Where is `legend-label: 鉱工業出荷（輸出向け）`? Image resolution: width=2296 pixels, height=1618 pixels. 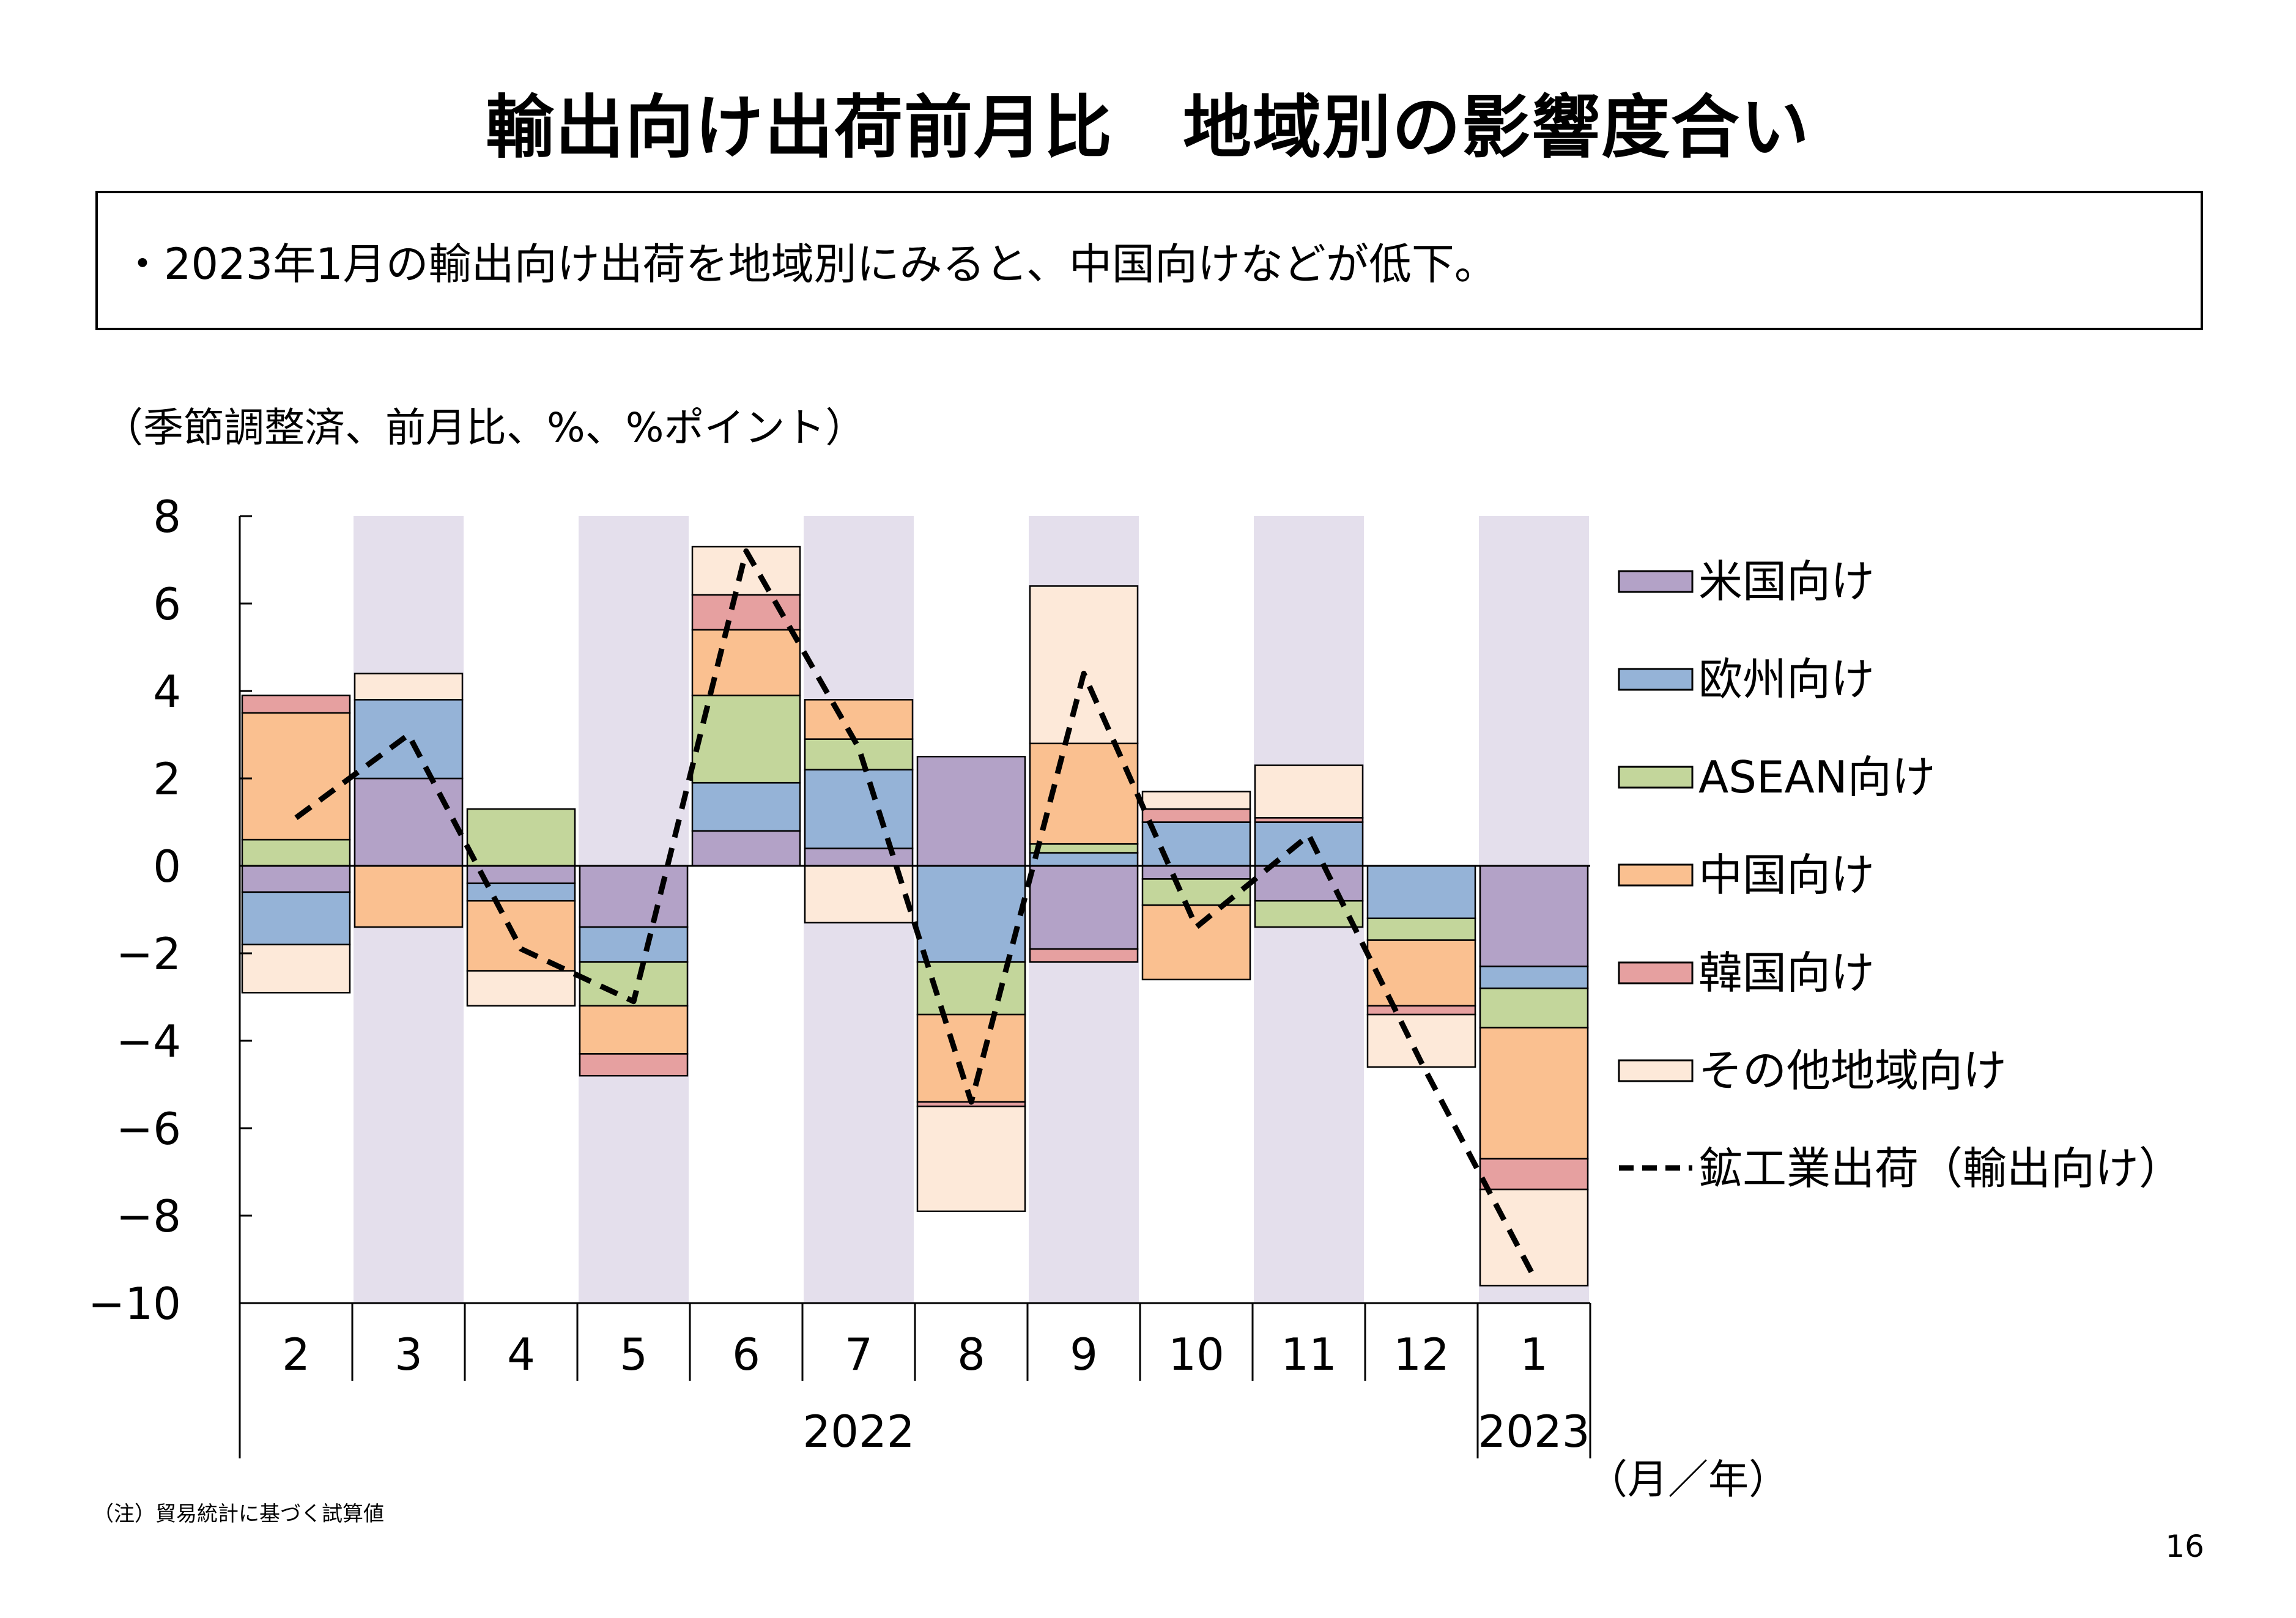 legend-label: 鉱工業出荷（輸出向け） is located at coordinates (1940, 1169).